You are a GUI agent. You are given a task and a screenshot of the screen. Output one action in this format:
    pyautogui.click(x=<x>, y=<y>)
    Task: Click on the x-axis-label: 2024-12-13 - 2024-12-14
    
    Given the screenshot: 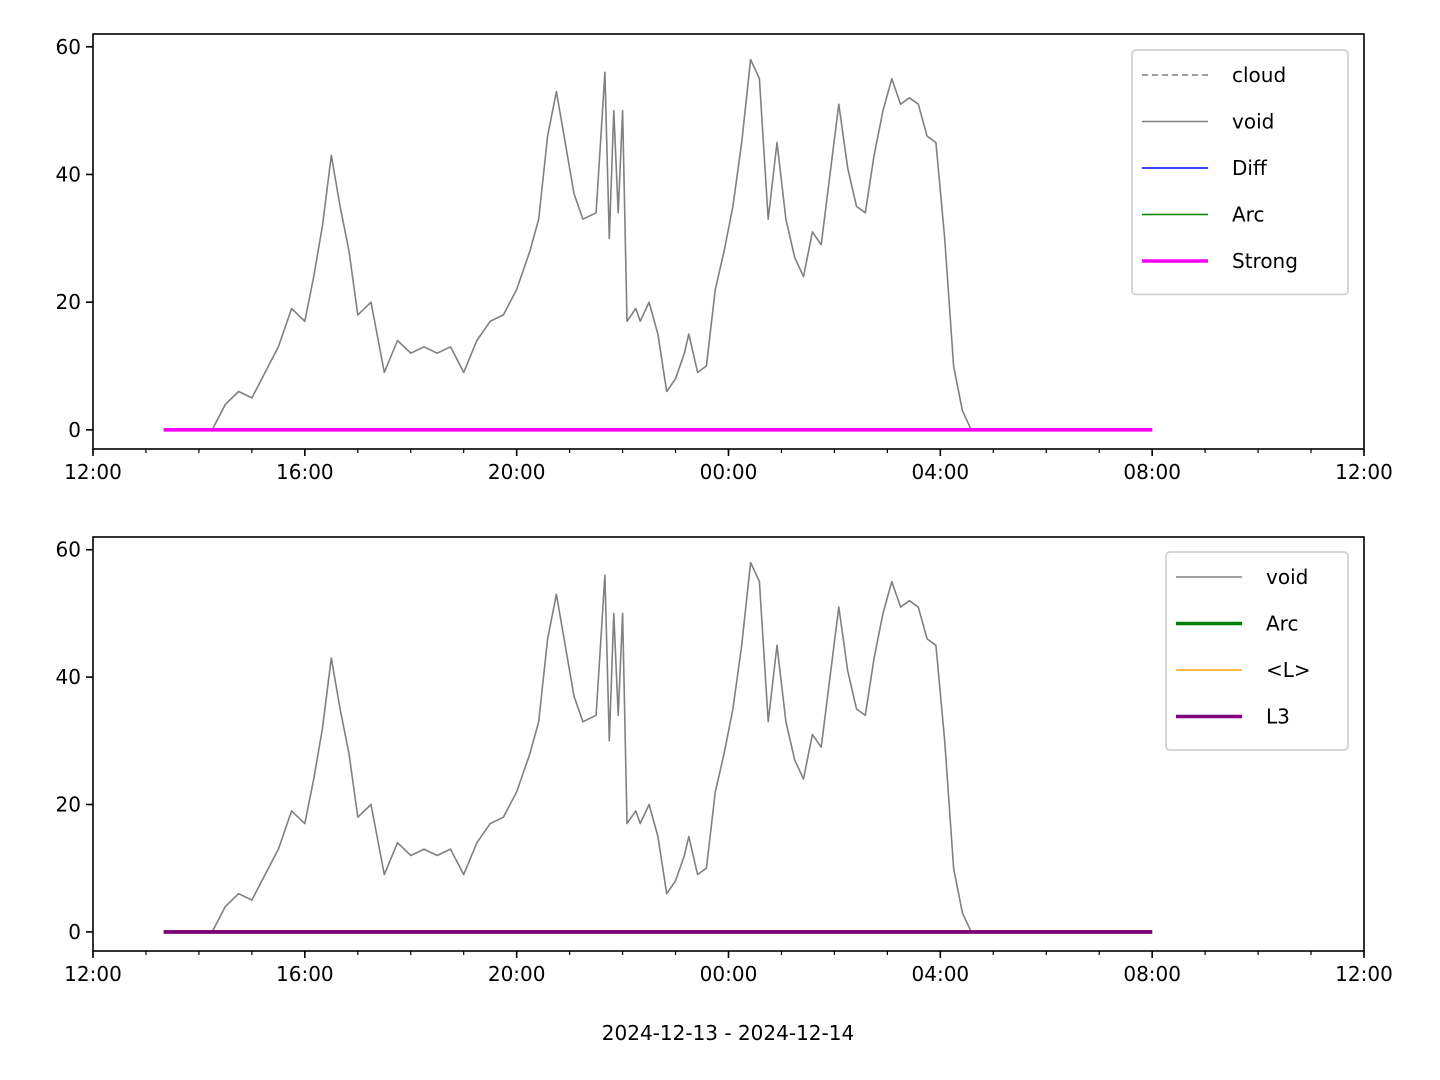 What is the action you would take?
    pyautogui.click(x=728, y=1033)
    